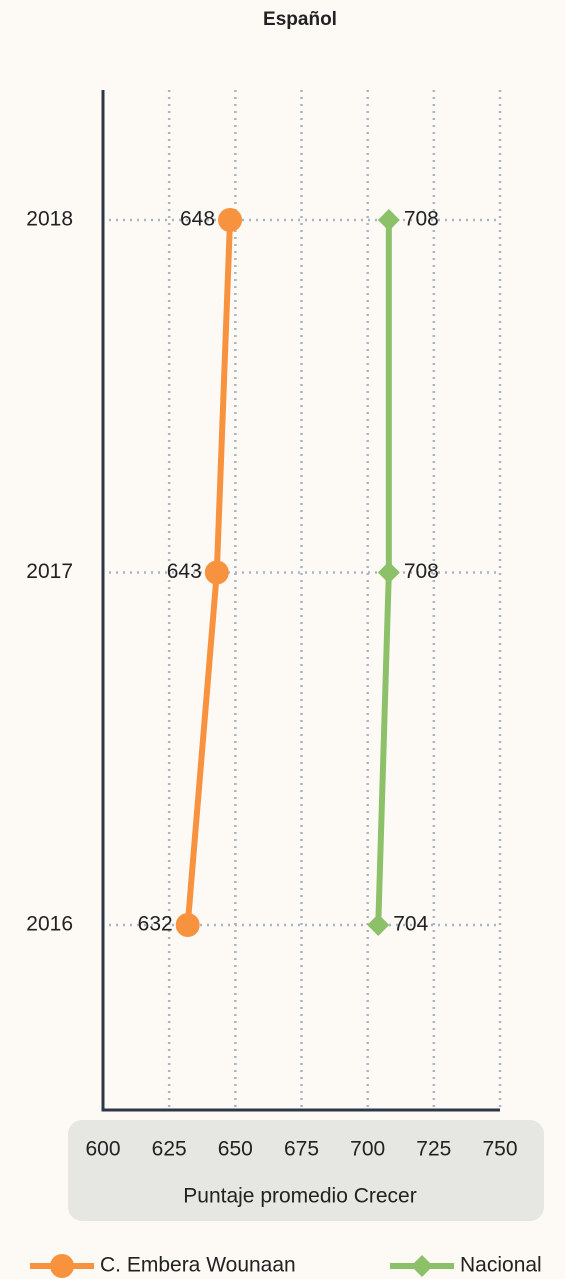  I want to click on data-label: 704, so click(410, 924).